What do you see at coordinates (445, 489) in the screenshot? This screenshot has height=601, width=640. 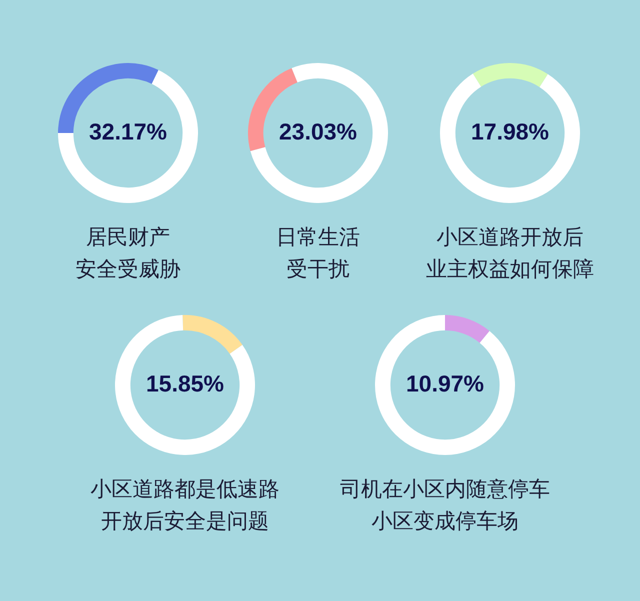 I see `text: 司机在小区内随意停车` at bounding box center [445, 489].